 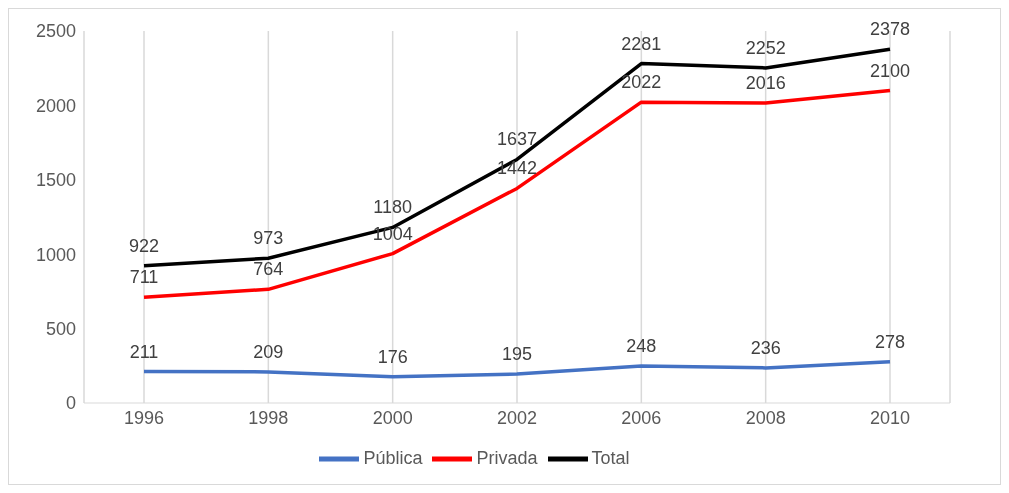 I want to click on data-label: 2281, so click(x=641, y=43).